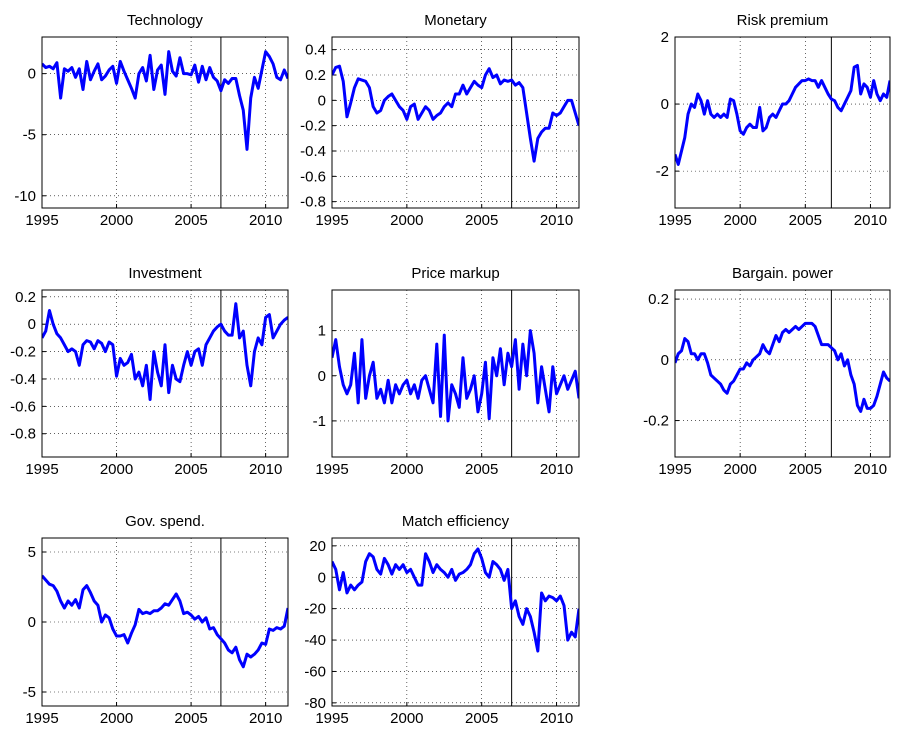 The width and height of the screenshot is (912, 743). What do you see at coordinates (315, 640) in the screenshot?
I see `y-tick-label: -40` at bounding box center [315, 640].